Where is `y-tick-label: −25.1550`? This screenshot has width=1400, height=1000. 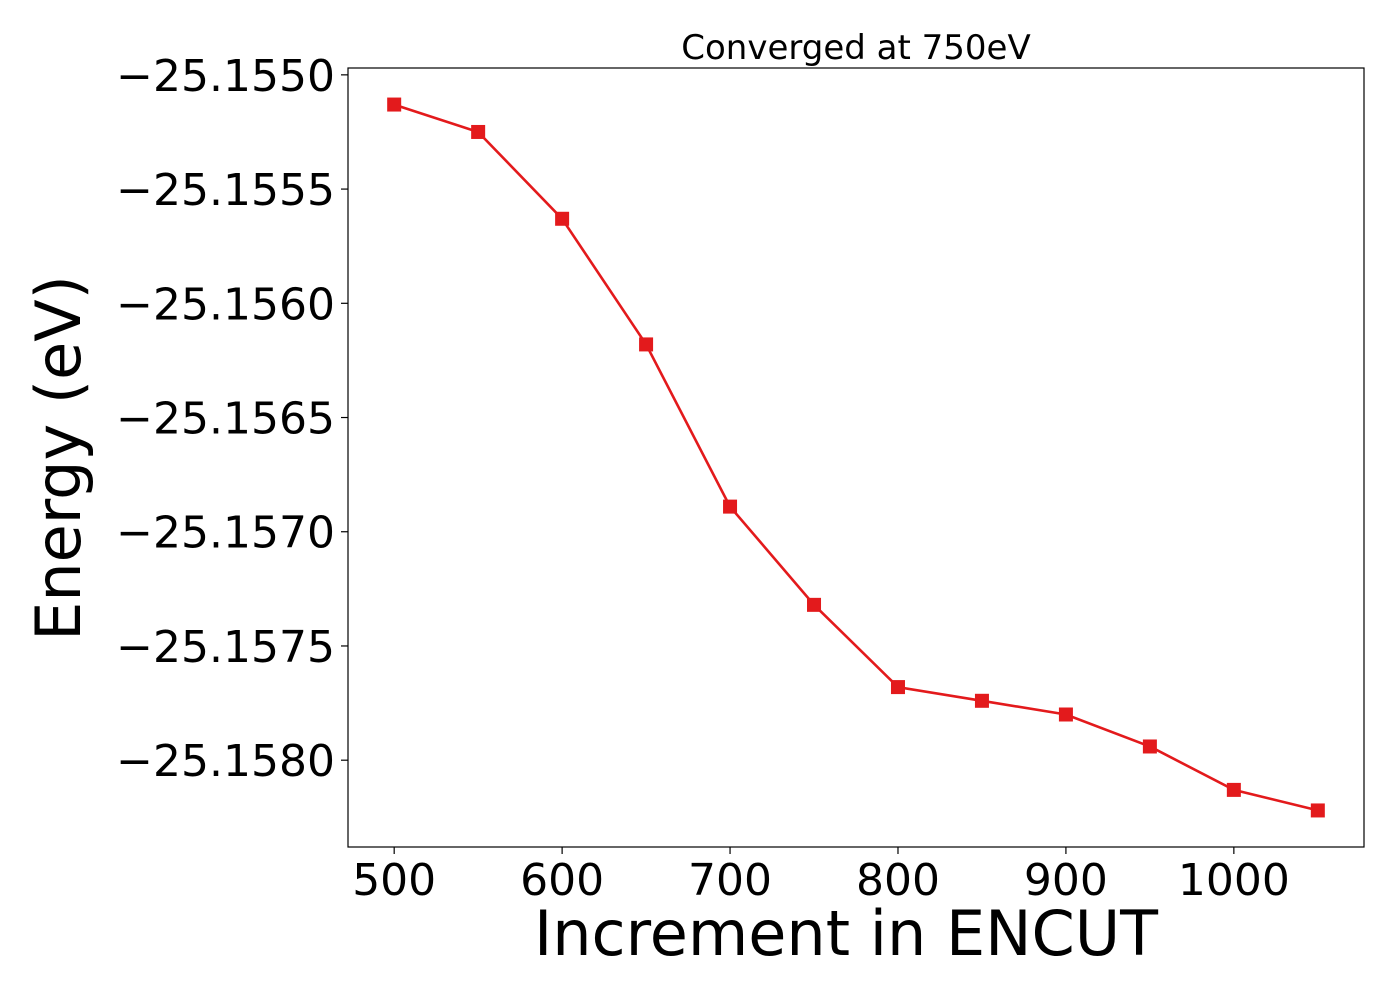
y-tick-label: −25.1550 is located at coordinates (225, 76).